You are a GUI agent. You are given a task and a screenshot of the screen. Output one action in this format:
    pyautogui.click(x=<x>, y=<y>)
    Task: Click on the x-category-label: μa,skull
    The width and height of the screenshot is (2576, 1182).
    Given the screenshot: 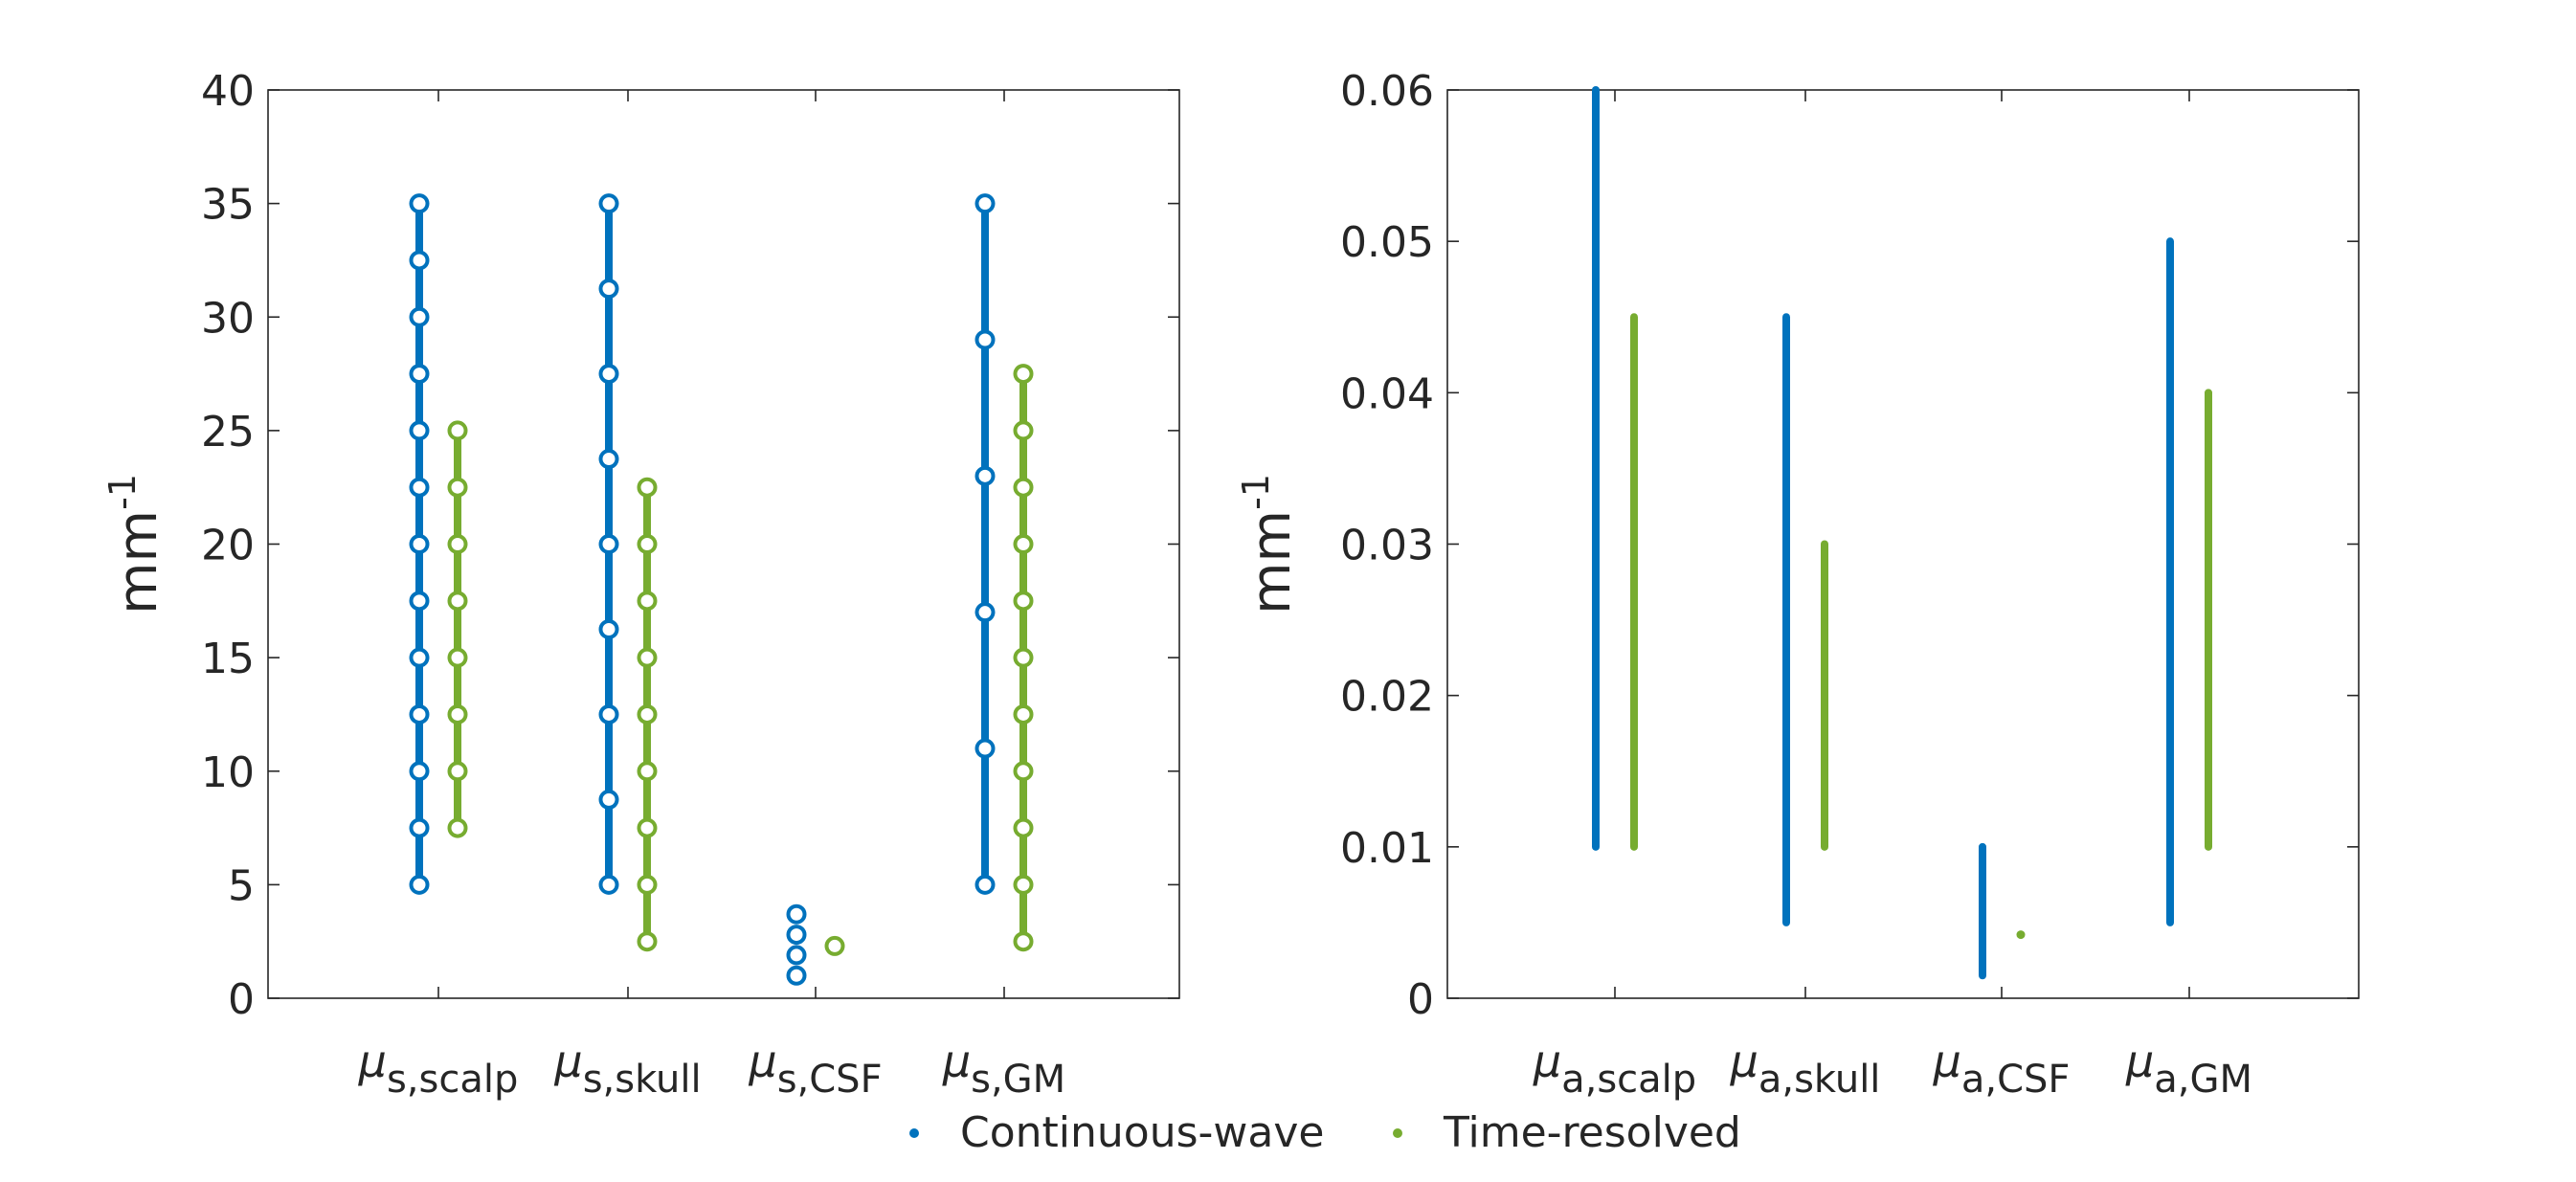 What is the action you would take?
    pyautogui.click(x=1806, y=1069)
    